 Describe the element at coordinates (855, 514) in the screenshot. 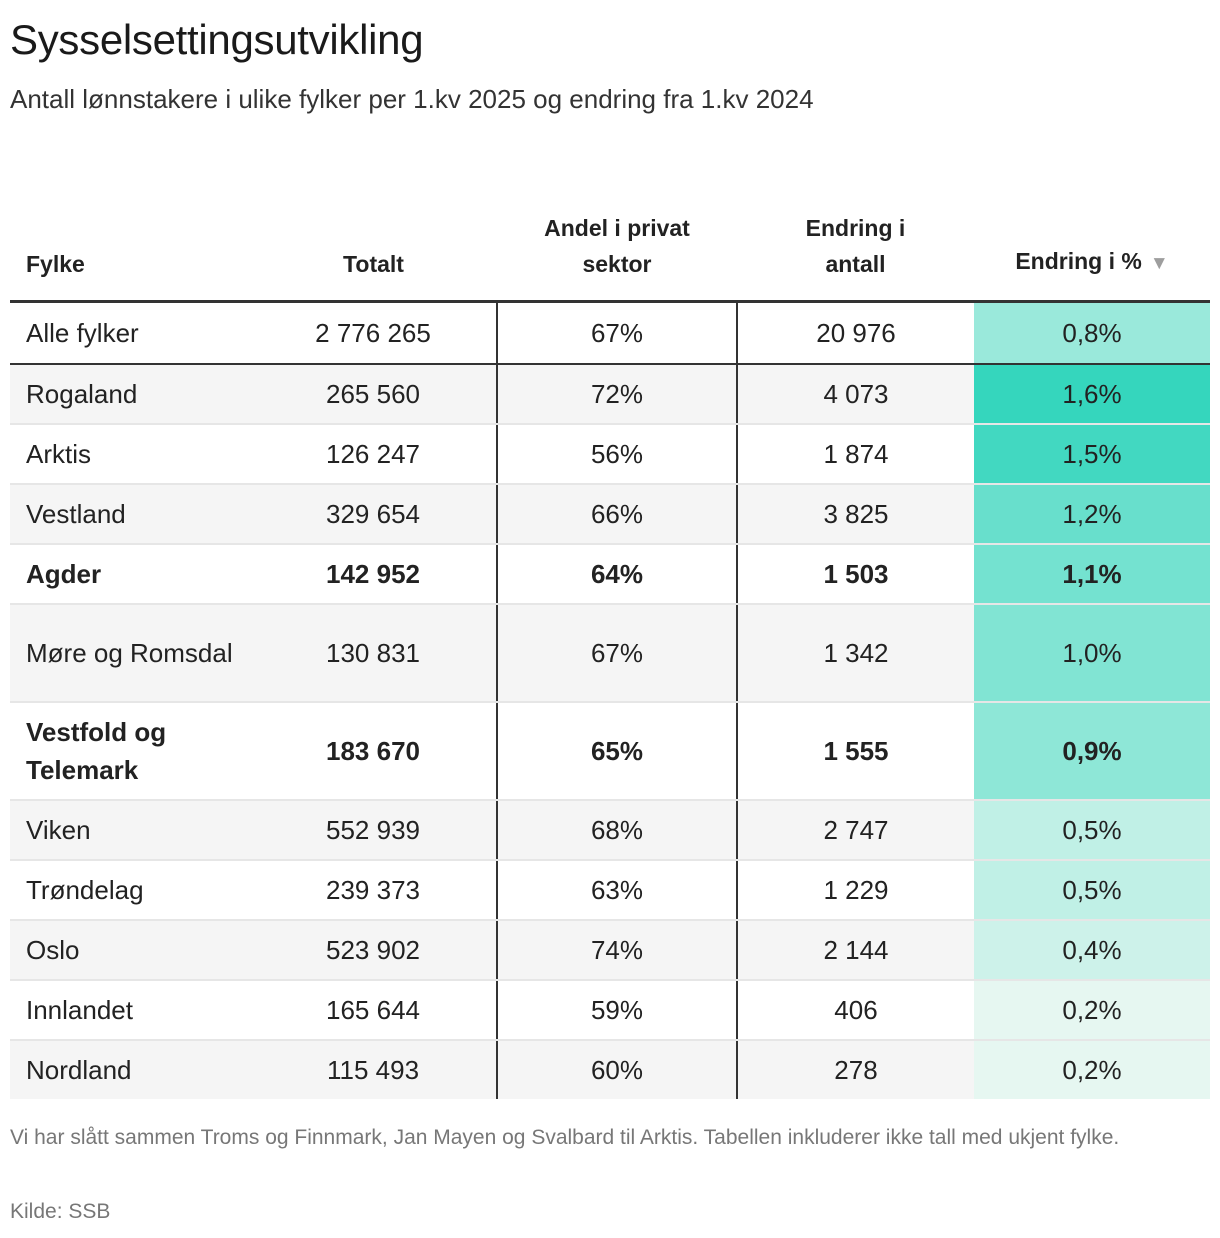

I see `cell-endring-antall: 3 825` at that location.